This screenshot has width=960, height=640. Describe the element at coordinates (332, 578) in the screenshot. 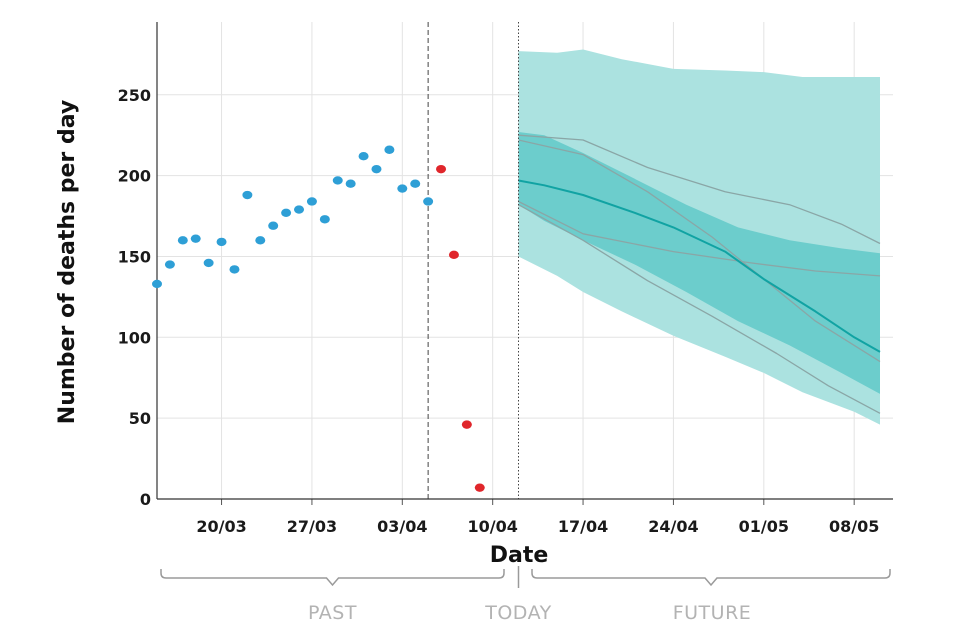

I see `past-bracket` at that location.